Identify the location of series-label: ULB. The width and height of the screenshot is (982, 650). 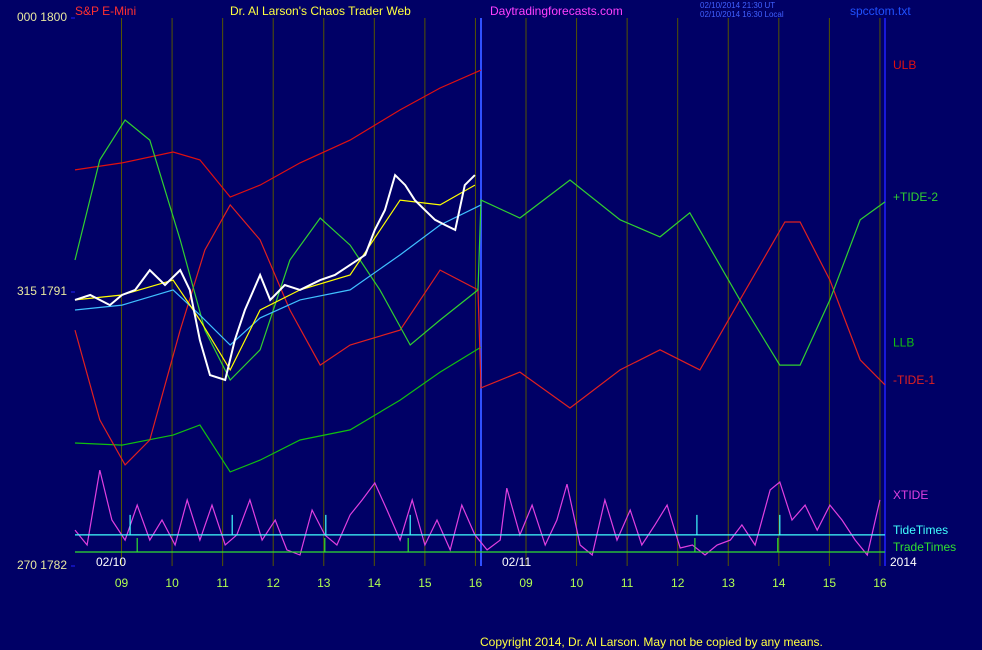
(904, 65).